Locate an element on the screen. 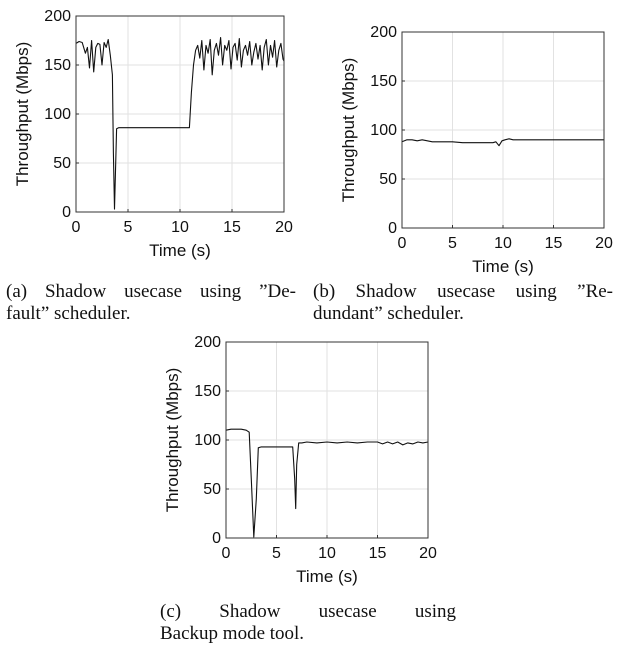 This screenshot has width=626, height=645. x-tick-label-b-0: 0 is located at coordinates (402, 243).